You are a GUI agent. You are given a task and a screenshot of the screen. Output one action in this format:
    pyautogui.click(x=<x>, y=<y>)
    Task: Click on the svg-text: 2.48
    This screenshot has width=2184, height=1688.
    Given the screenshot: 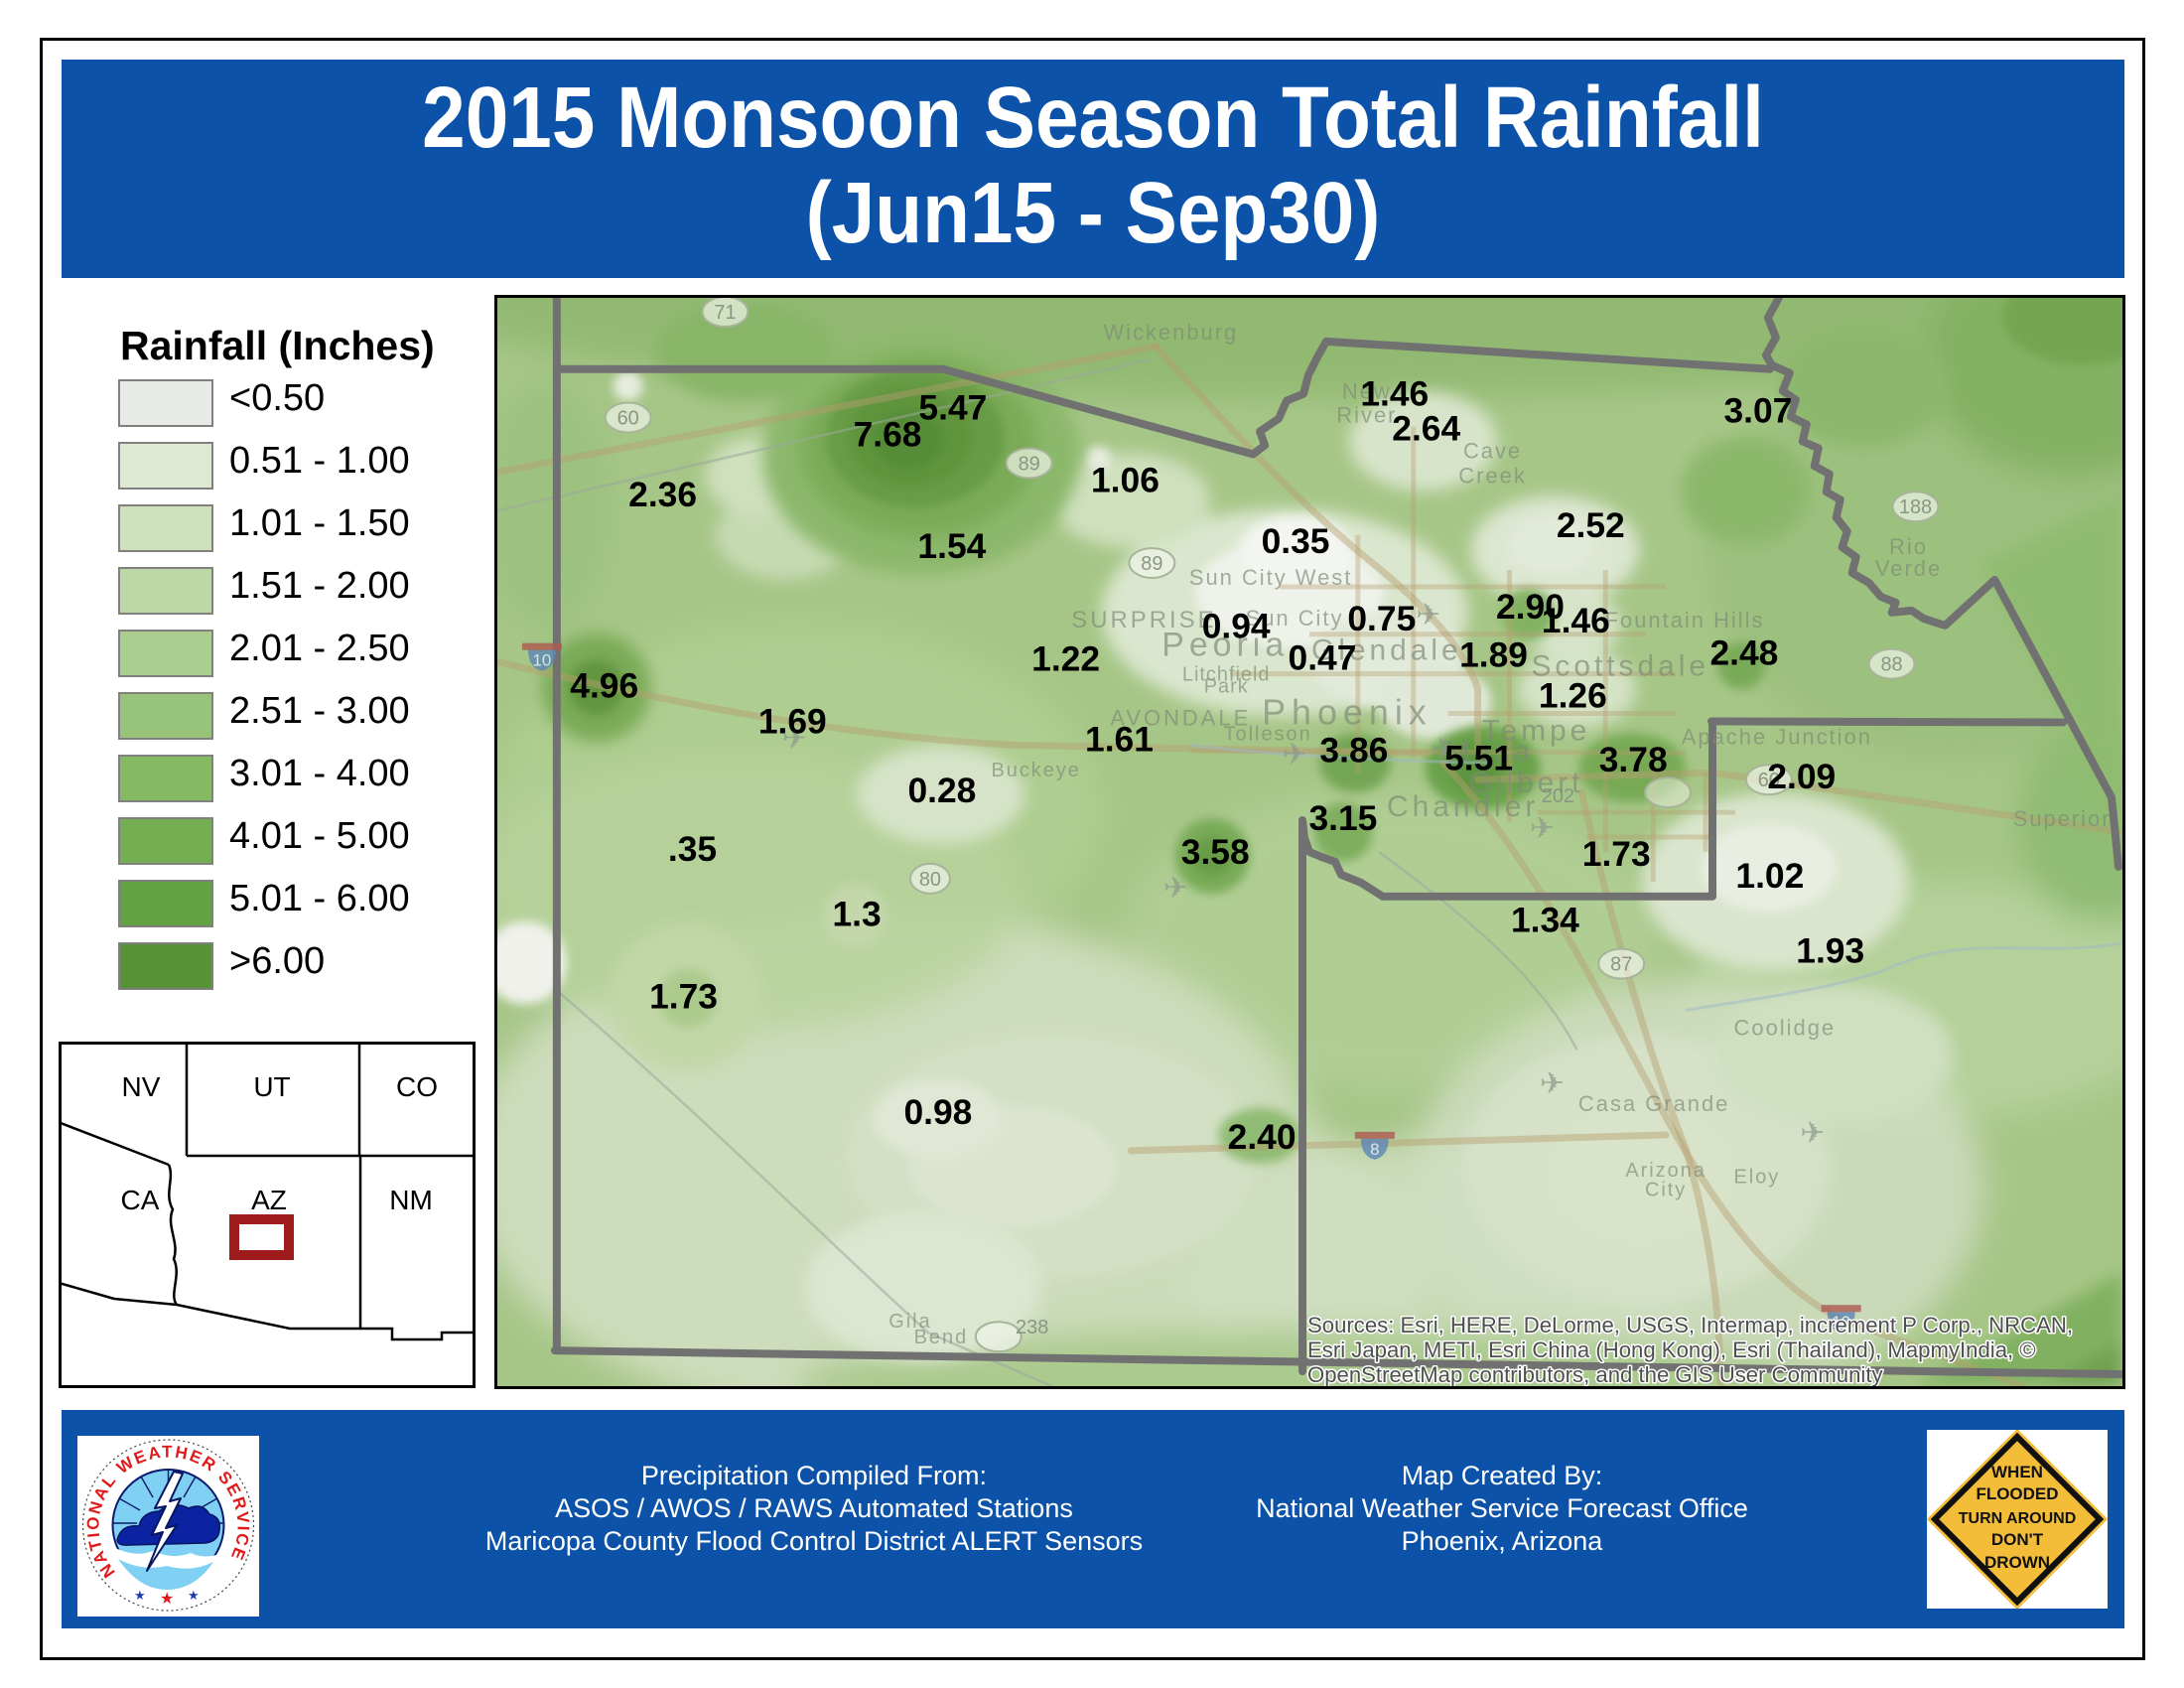 What is the action you would take?
    pyautogui.click(x=1743, y=653)
    